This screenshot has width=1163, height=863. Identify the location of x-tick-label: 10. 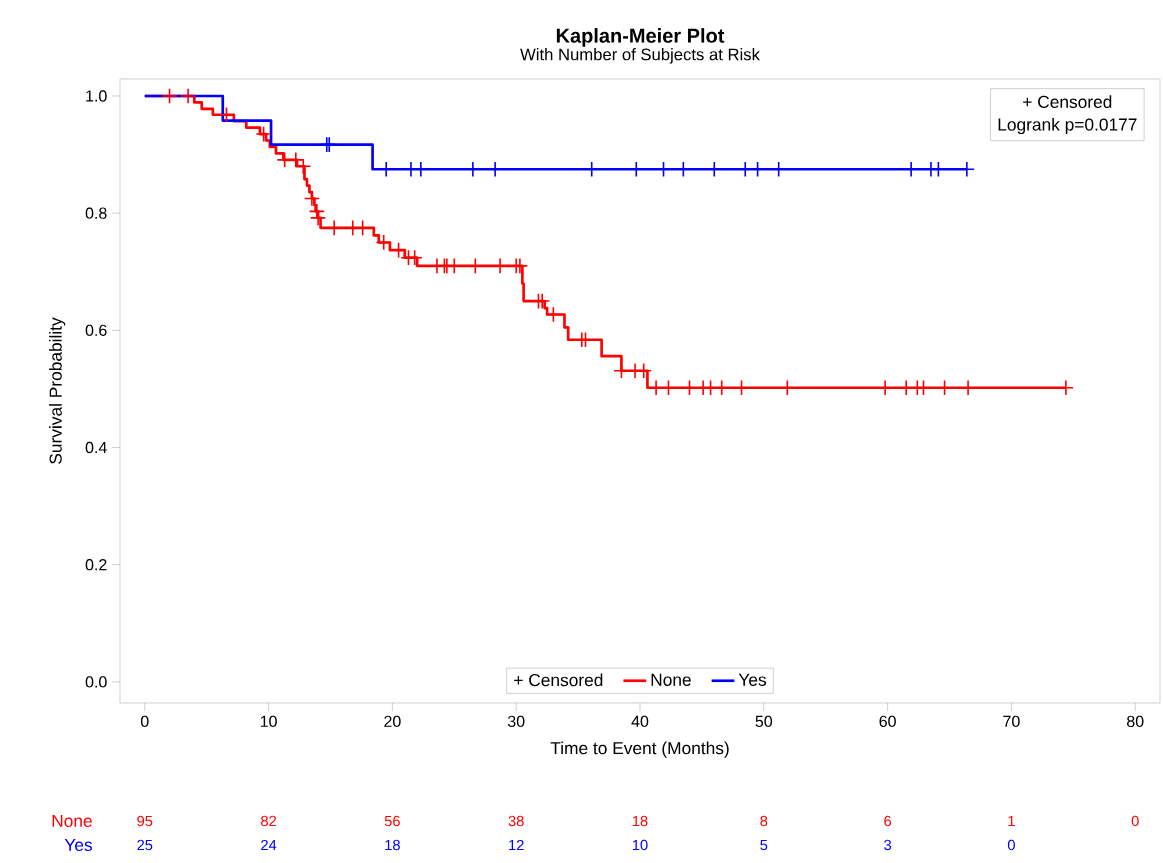
(268, 721).